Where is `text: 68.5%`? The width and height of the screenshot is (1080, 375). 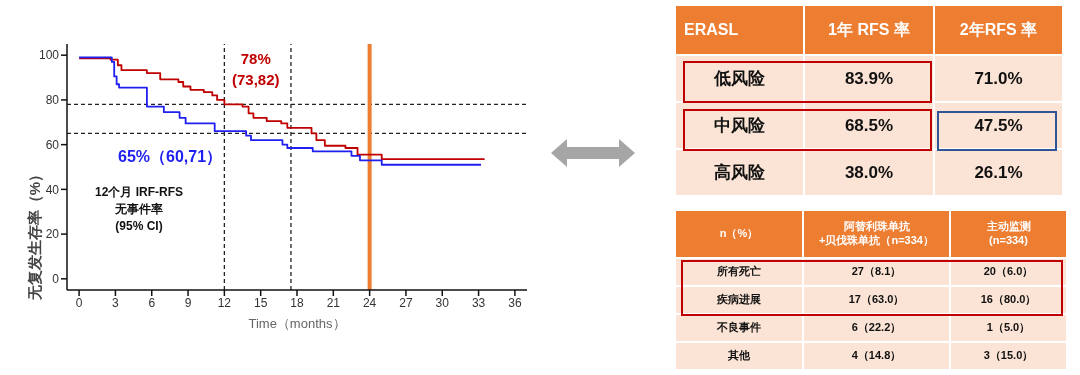
text: 68.5% is located at coordinates (869, 125).